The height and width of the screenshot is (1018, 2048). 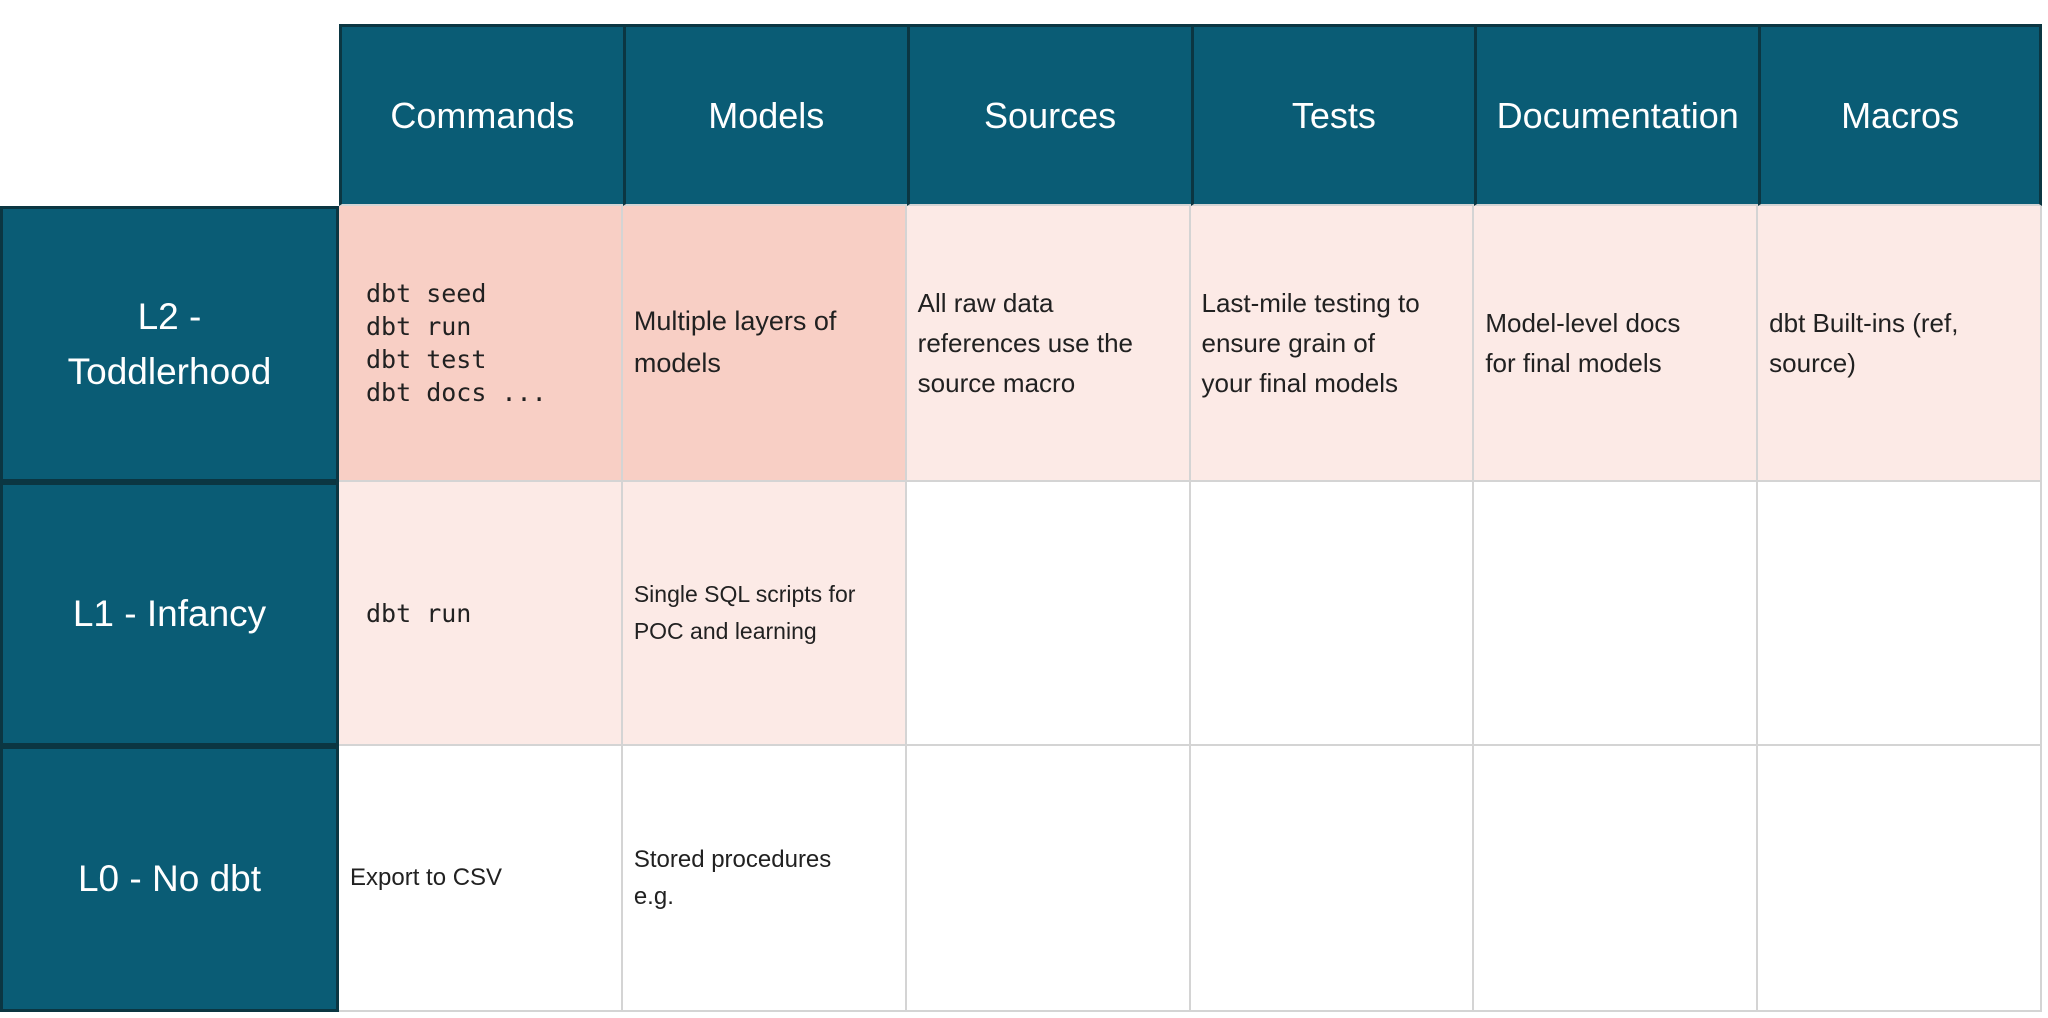 I want to click on cell-l1-macros, so click(x=1900, y=614).